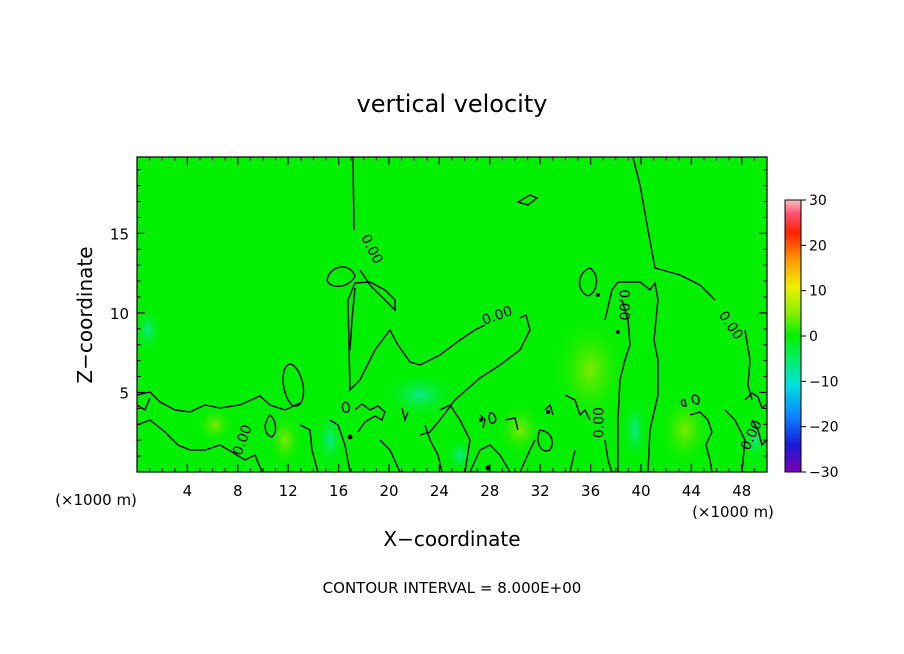  Describe the element at coordinates (119, 314) in the screenshot. I see `y-tick-label: 10` at that location.